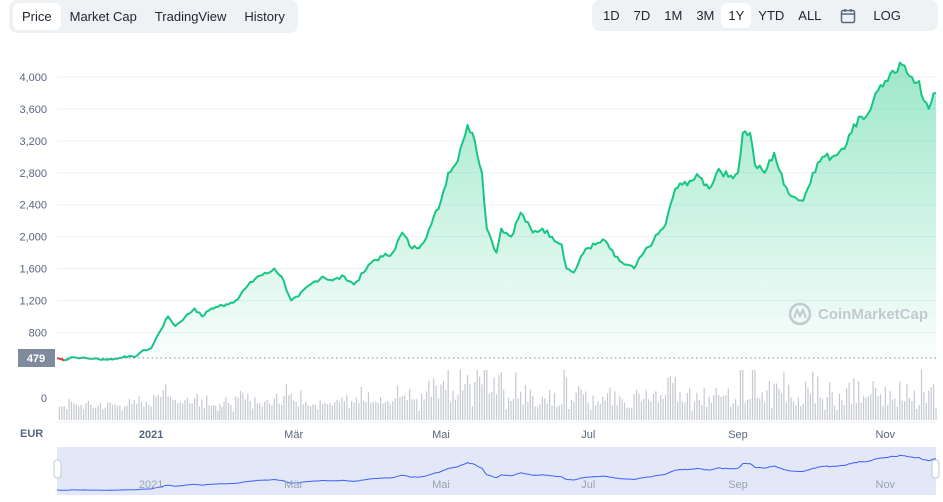  What do you see at coordinates (293, 485) in the screenshot?
I see `navigator-tick-label: Mär` at bounding box center [293, 485].